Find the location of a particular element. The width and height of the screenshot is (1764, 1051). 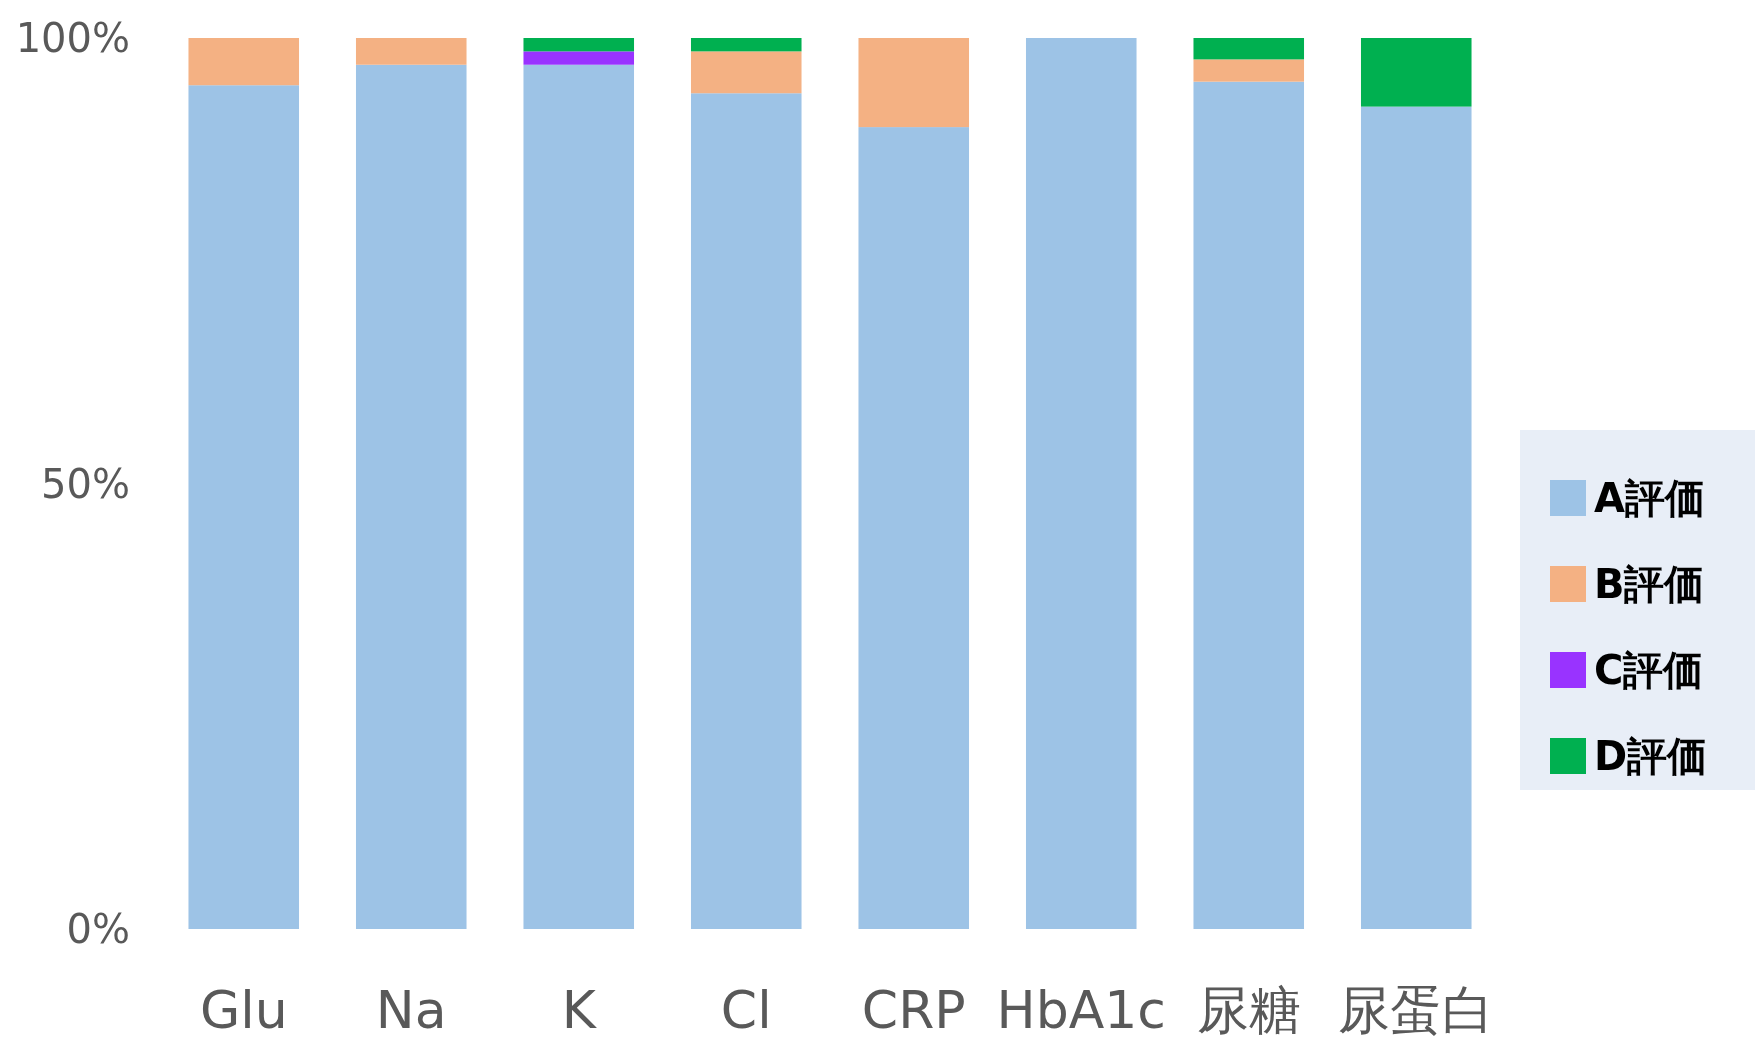

y-tick-label: 0% is located at coordinates (98, 929).